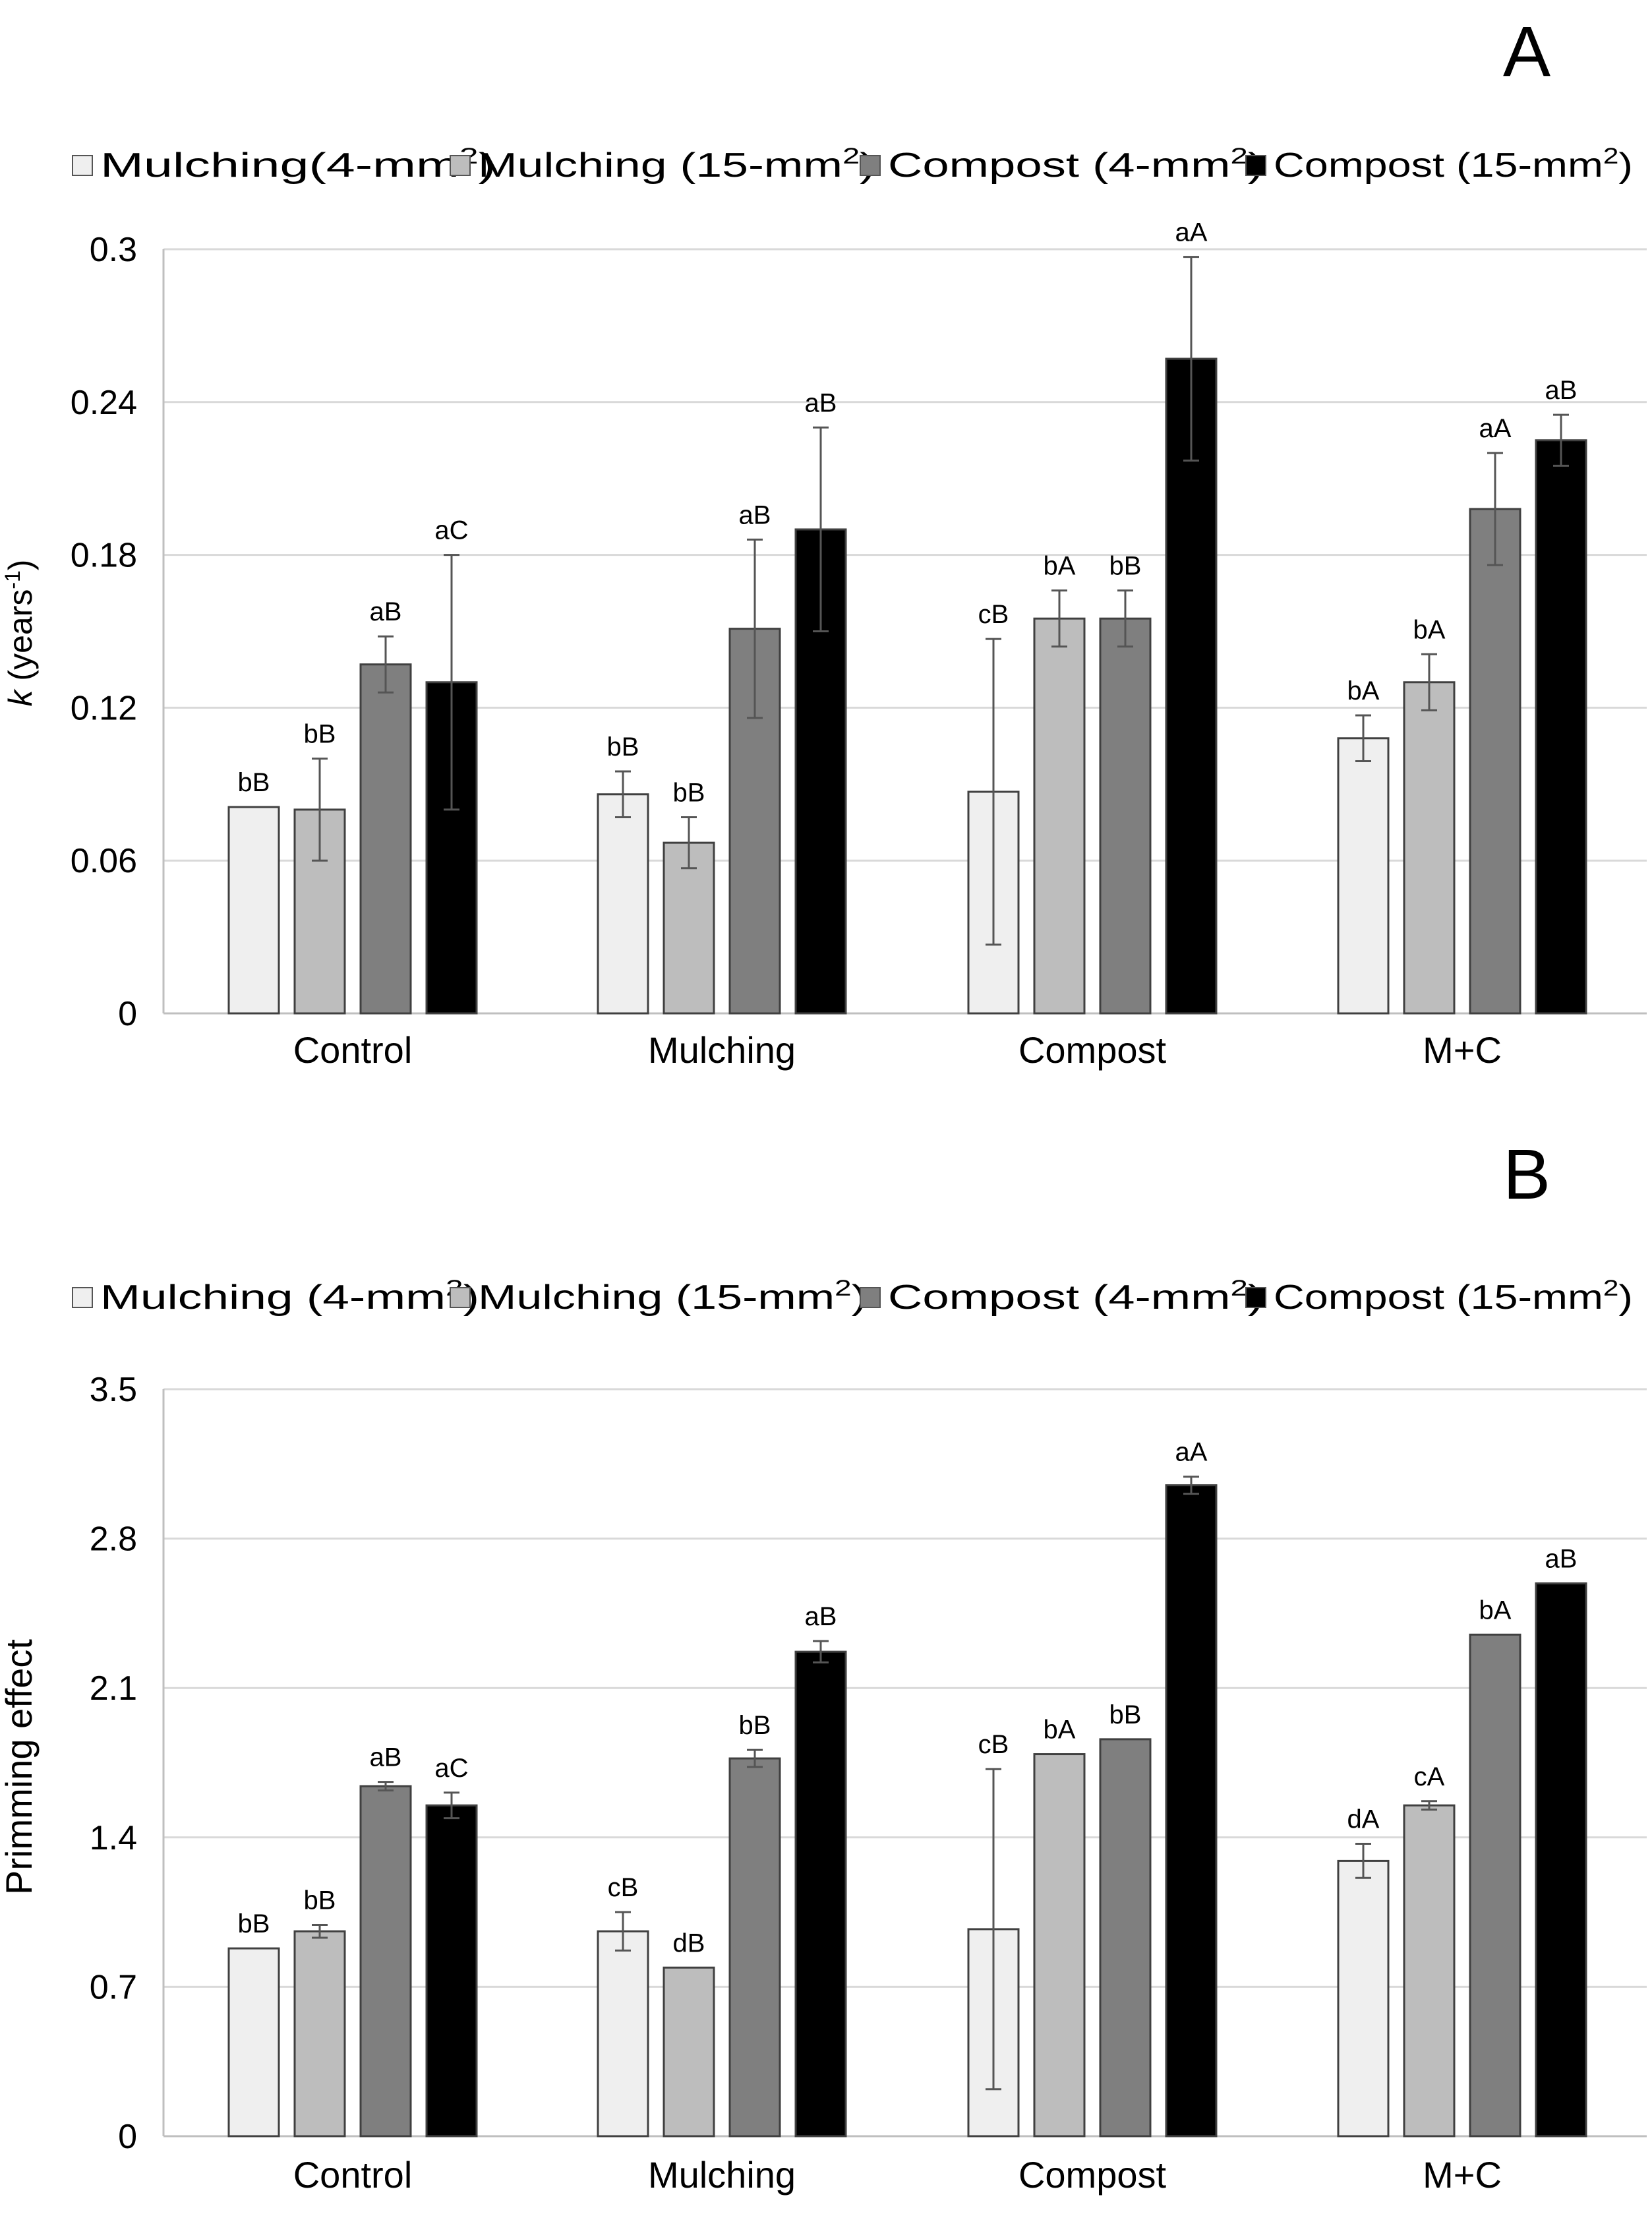  I want to click on panel-b-legend-label-4: Compost (15-mm 2), so click(1453, 1296).